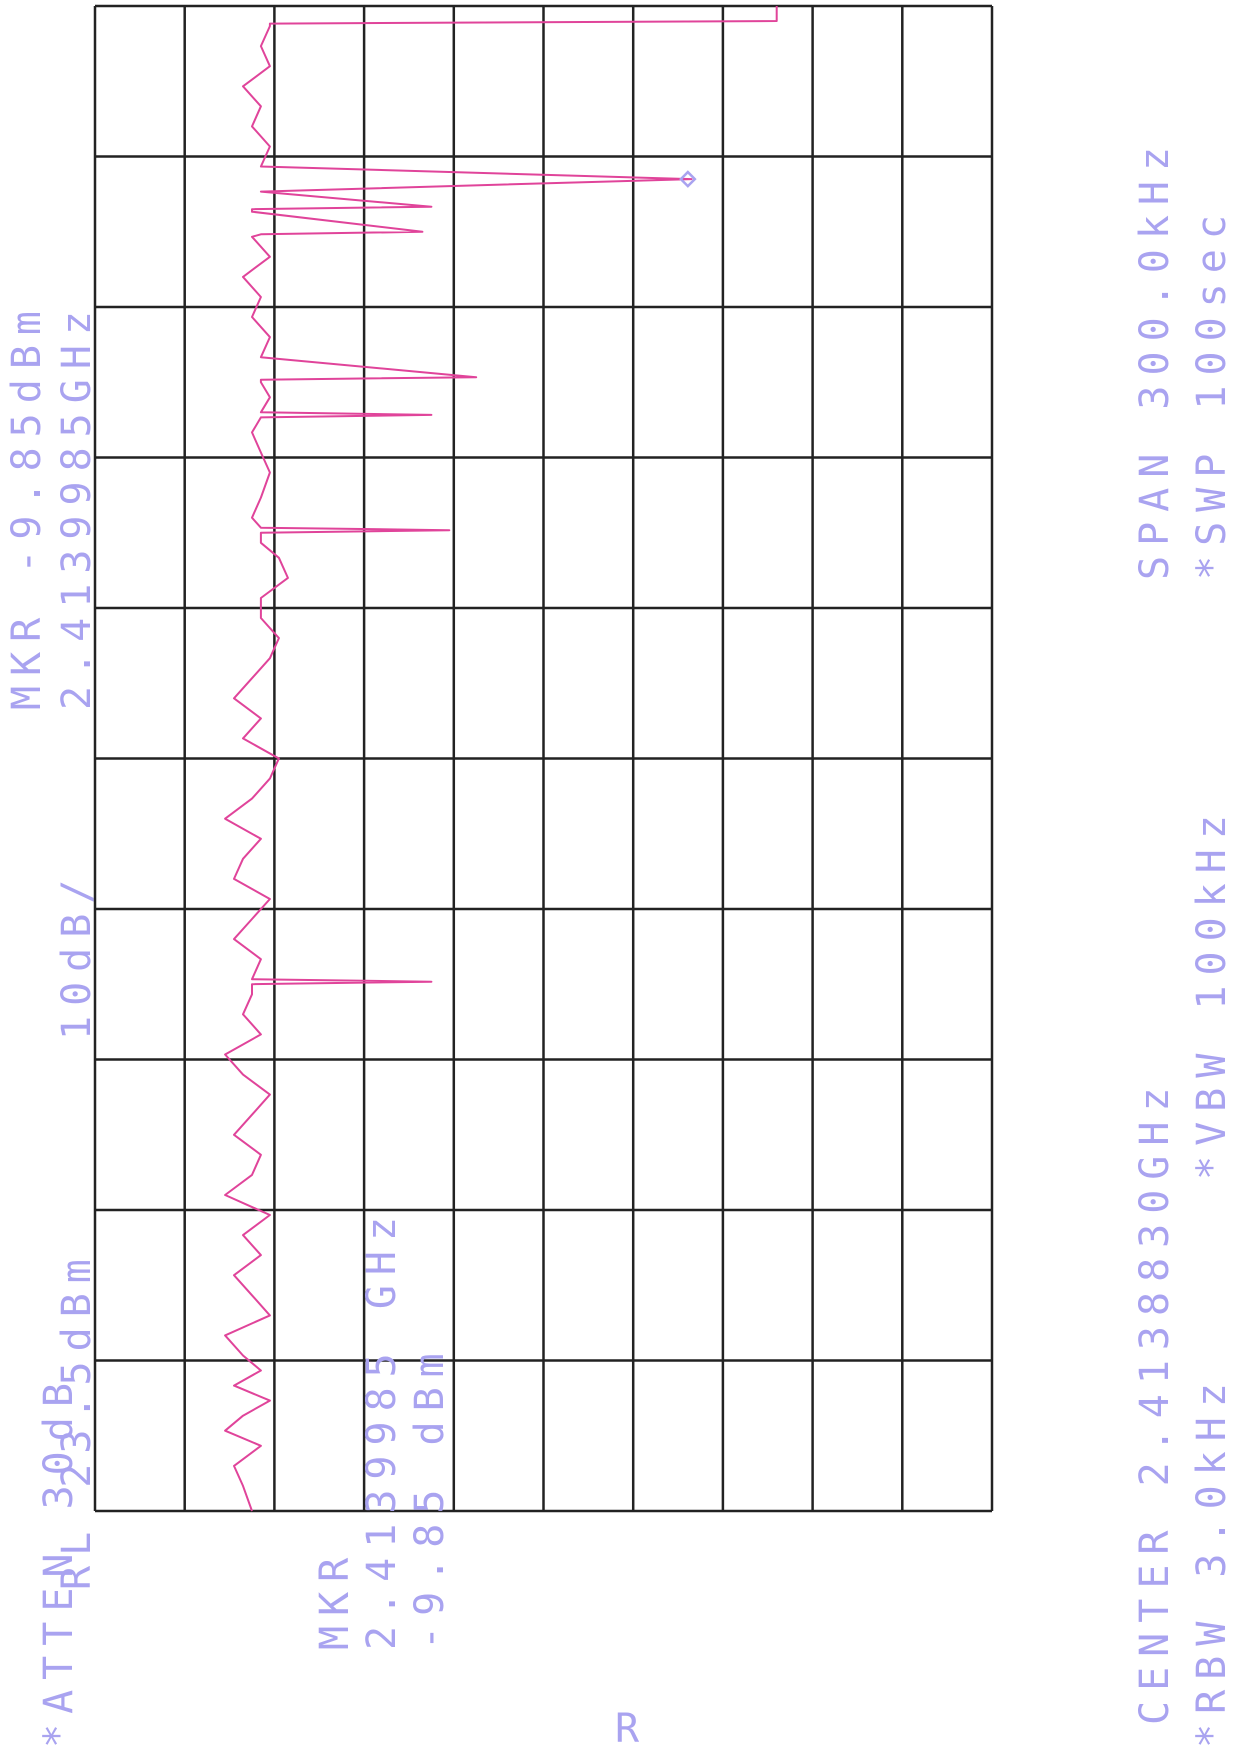 Image resolution: width=1246 pixels, height=1751 pixels. I want to click on center-frequency-label: CENTER 2.4138830GHz, so click(1155, 1401).